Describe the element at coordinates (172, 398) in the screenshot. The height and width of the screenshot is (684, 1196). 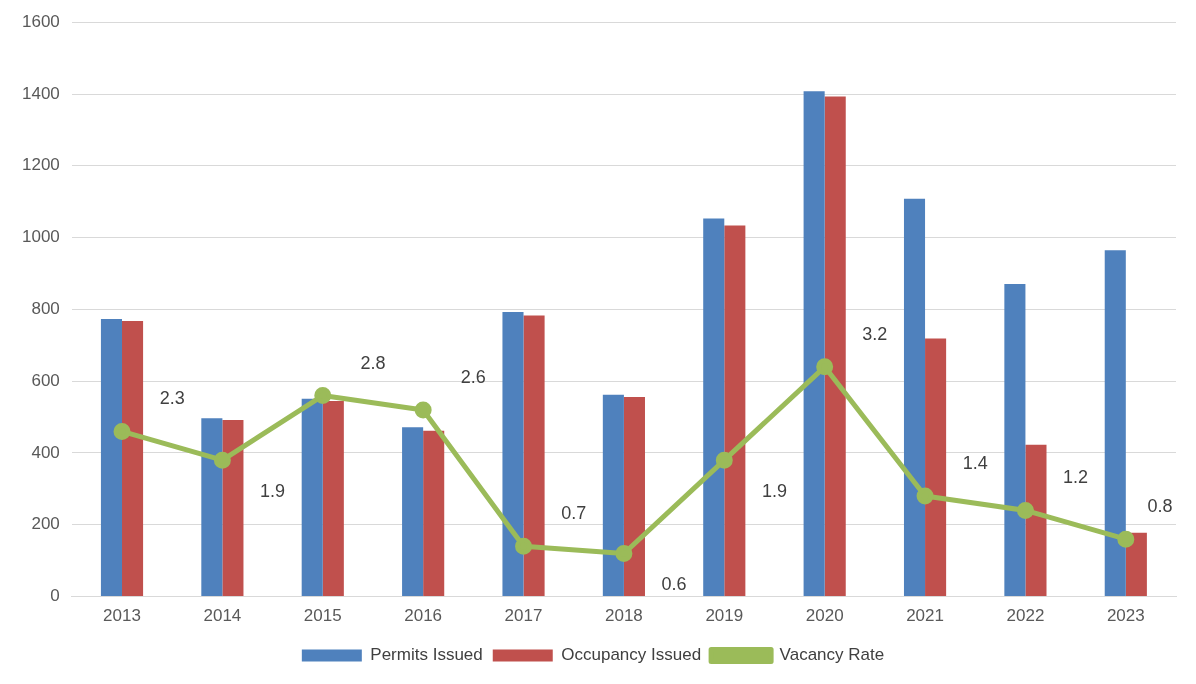
I see `data-label: 2.3` at that location.